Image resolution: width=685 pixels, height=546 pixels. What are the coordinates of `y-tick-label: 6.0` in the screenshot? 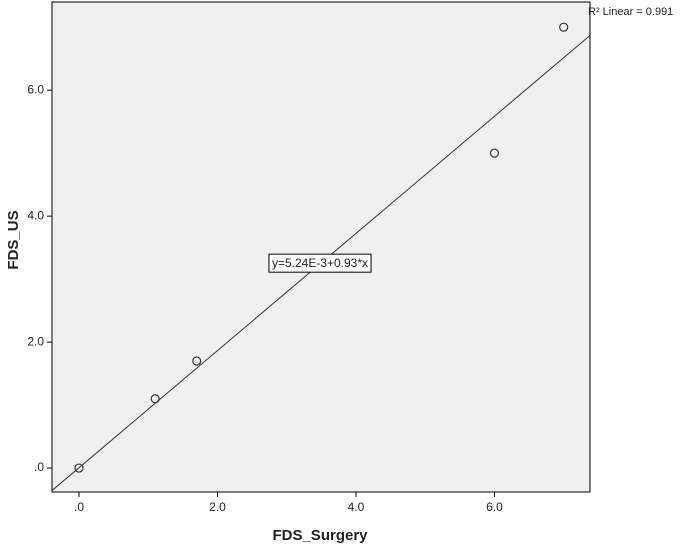 It's located at (35, 89).